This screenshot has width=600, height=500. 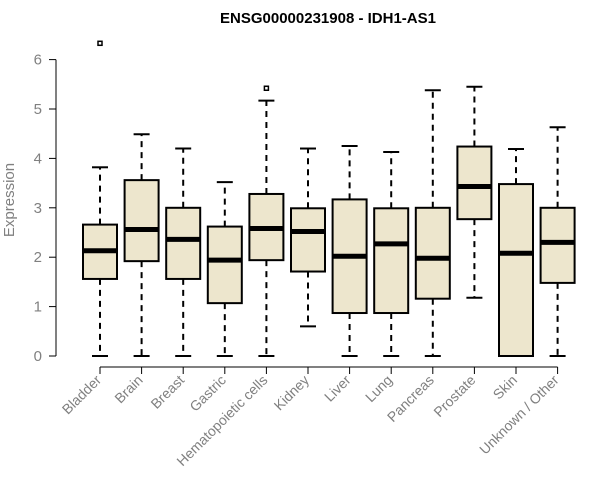 What do you see at coordinates (505, 387) in the screenshot?
I see `x-tick-label: Skin` at bounding box center [505, 387].